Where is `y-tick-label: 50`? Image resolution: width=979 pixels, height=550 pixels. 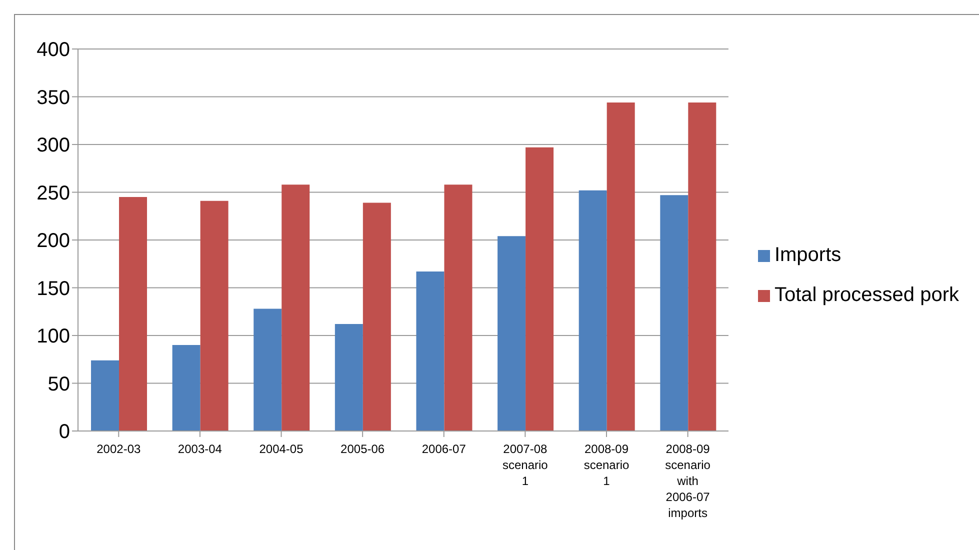
y-tick-label: 50 is located at coordinates (59, 384).